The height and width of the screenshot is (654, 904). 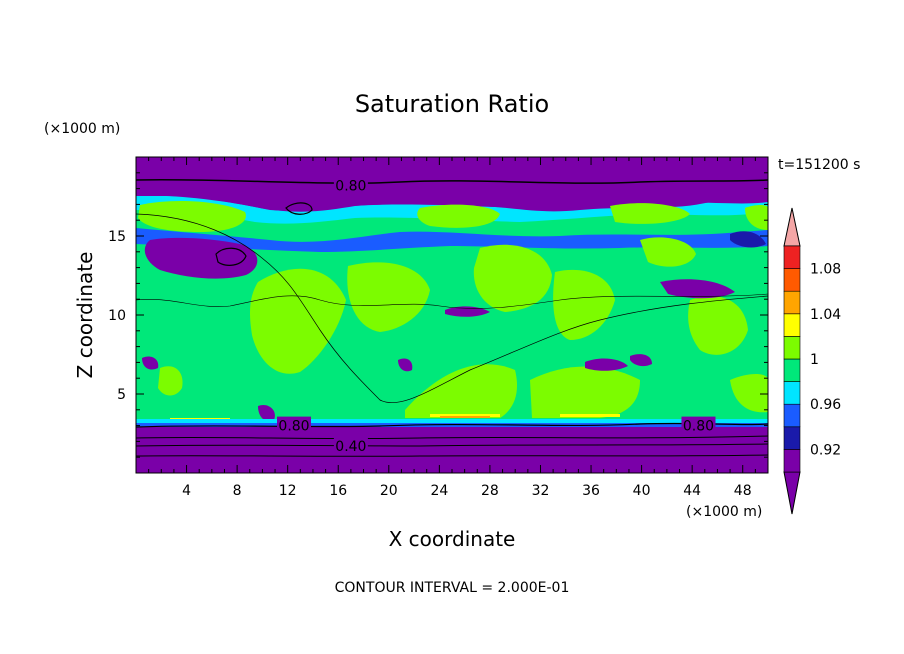 I want to click on colorbar-under-arrow, so click(x=792, y=493).